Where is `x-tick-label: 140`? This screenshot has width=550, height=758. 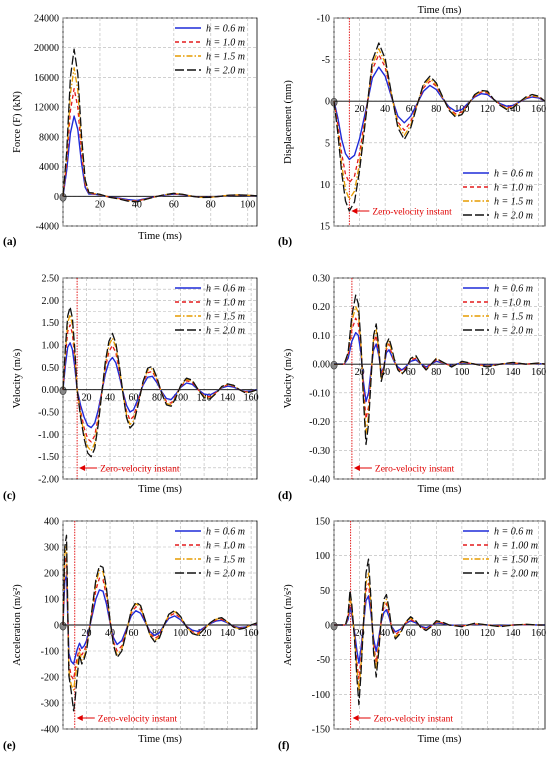
x-tick-label: 140 is located at coordinates (513, 633).